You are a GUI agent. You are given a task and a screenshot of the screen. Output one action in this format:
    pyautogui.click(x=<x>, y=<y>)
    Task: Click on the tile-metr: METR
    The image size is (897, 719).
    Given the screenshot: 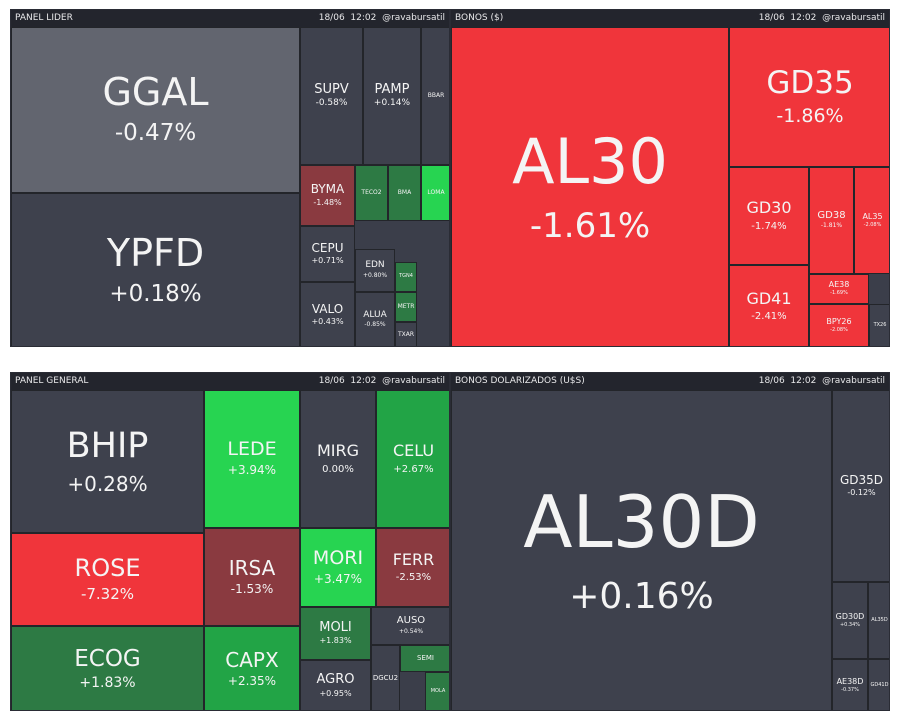 What is the action you would take?
    pyautogui.click(x=406, y=307)
    